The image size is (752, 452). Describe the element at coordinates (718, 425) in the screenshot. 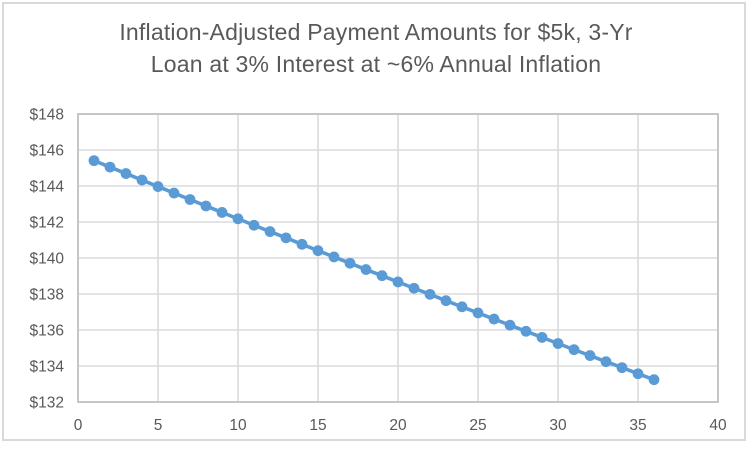

I see `x-tick-label: 40` at that location.